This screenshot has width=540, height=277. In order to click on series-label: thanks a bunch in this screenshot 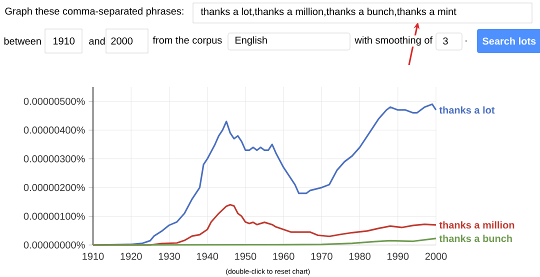, I will do `click(475, 238)`.